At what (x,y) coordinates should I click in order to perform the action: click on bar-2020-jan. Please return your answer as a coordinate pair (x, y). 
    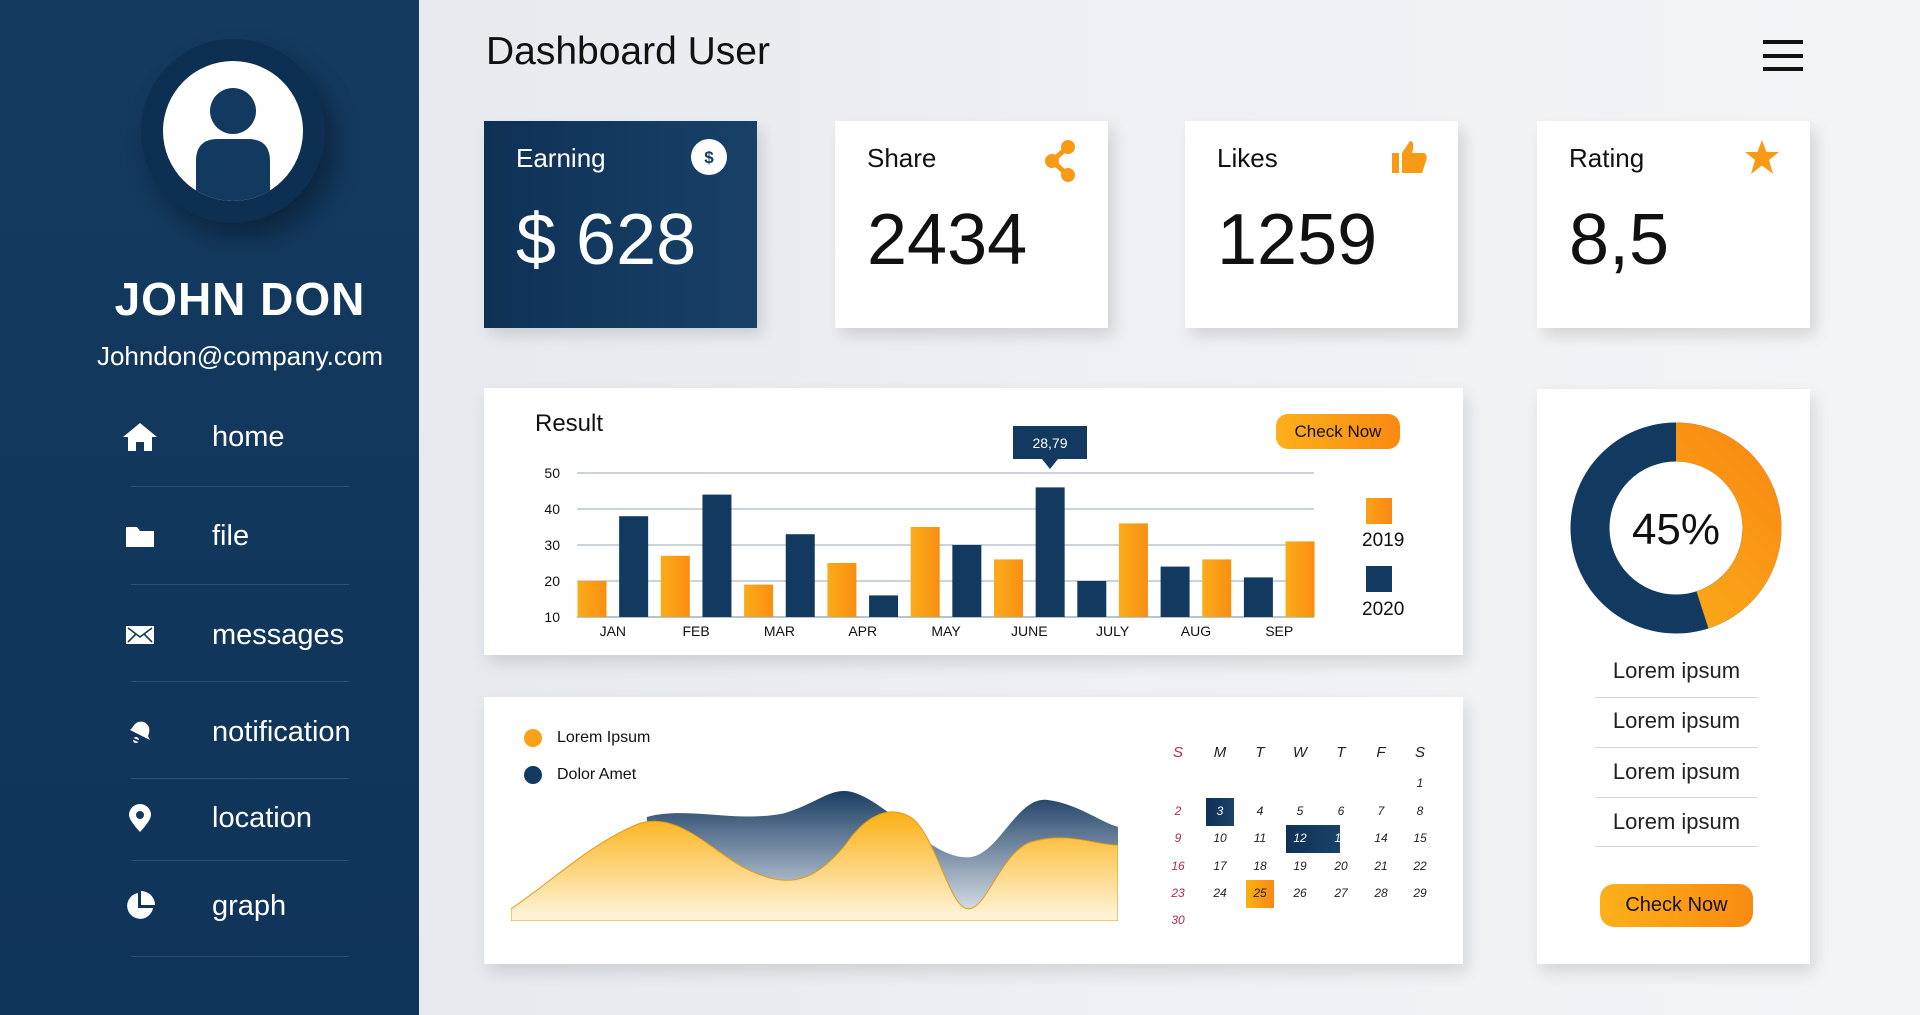
    Looking at the image, I should click on (634, 566).